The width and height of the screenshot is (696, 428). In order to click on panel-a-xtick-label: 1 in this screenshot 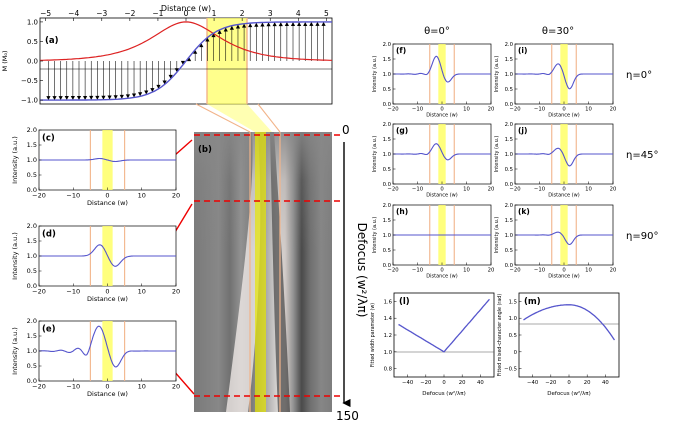, I will do `click(214, 13)`.